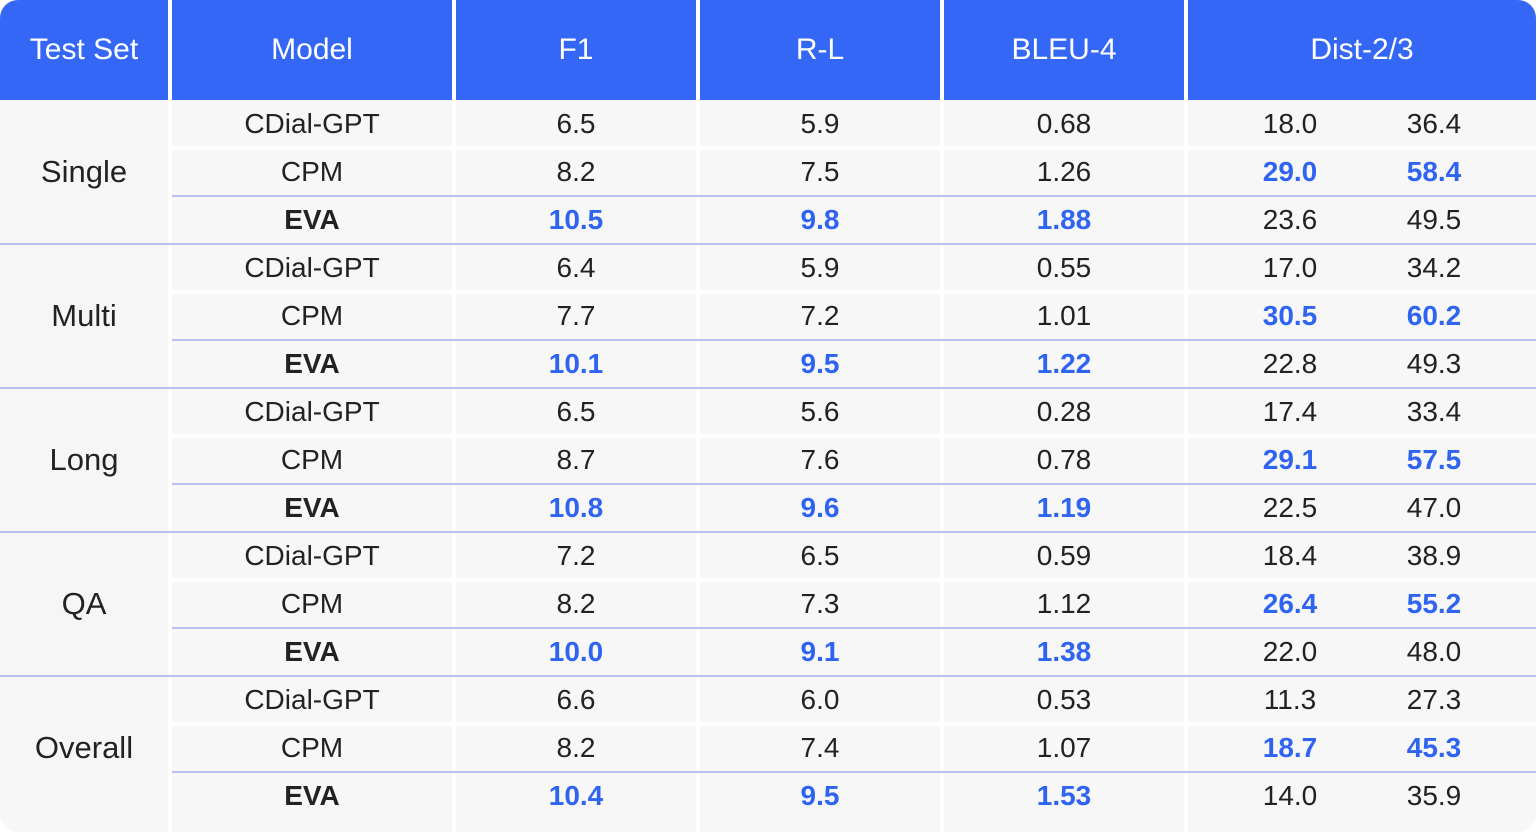 The height and width of the screenshot is (832, 1540). Describe the element at coordinates (820, 555) in the screenshot. I see `rl-value: 6.5` at that location.